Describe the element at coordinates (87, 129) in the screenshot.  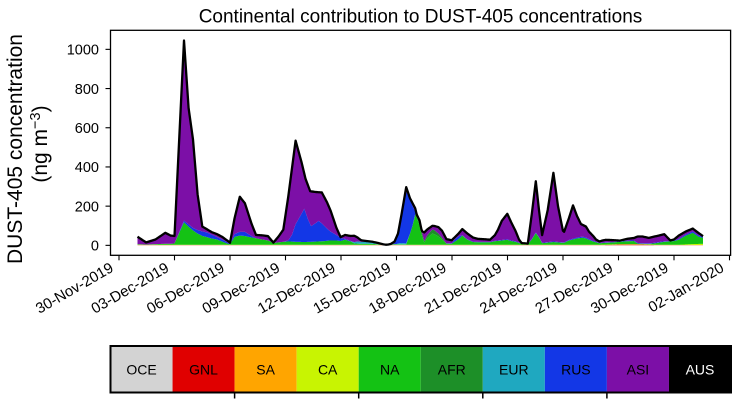
I see `svg-text: 600` at that location.